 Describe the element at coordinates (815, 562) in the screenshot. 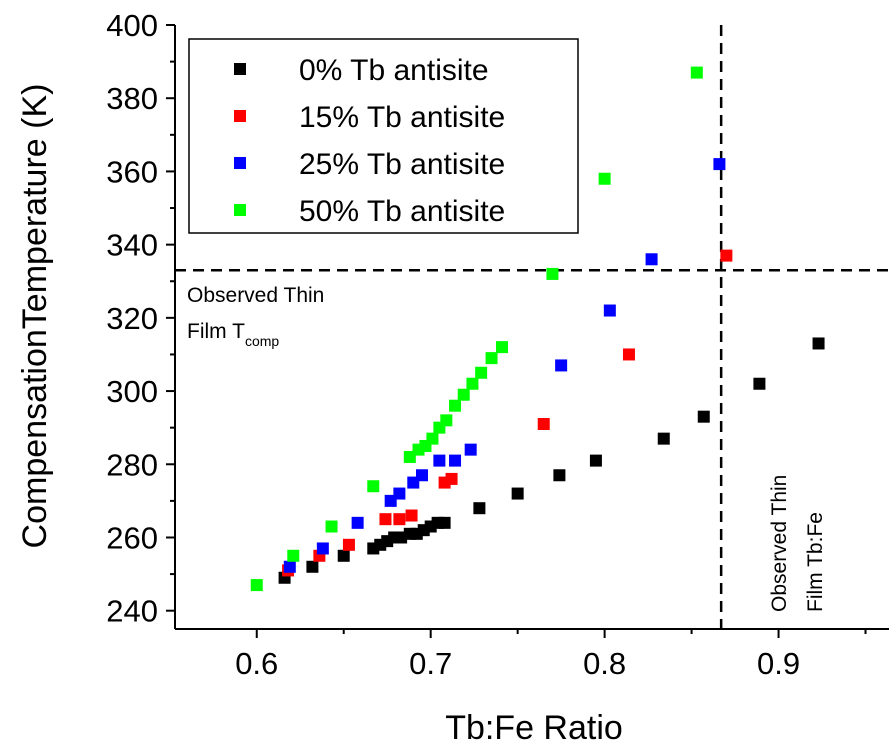

I see `vertical-line-label-line2: Film Tb:Fe` at that location.